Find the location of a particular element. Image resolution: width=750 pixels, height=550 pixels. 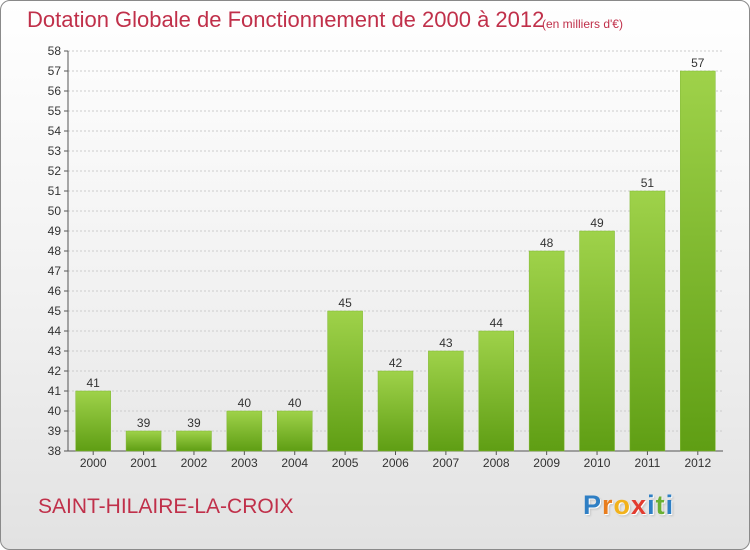

y-tick-label: 54 is located at coordinates (55, 131).